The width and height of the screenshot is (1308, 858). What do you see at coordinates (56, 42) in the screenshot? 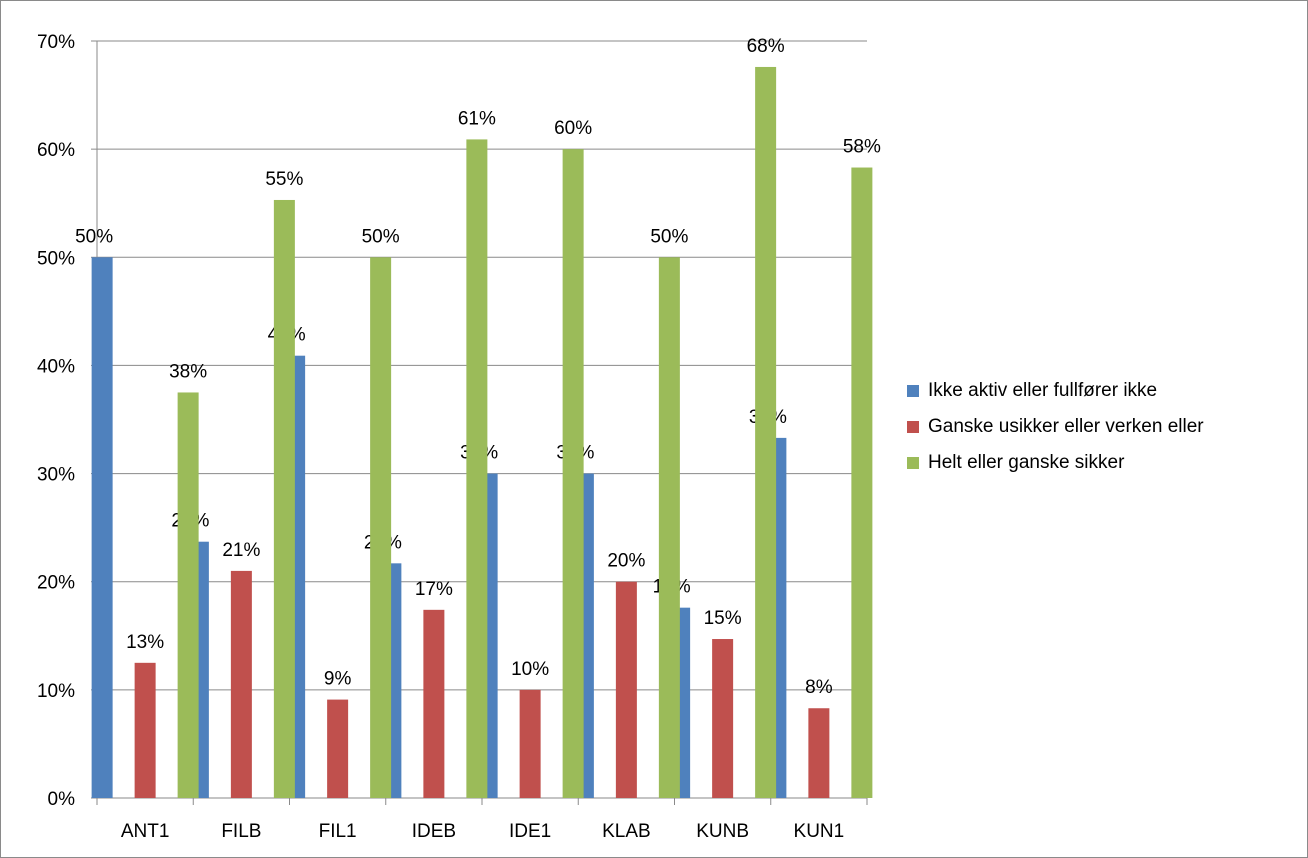
I see `y-tick-label: 70%` at bounding box center [56, 42].